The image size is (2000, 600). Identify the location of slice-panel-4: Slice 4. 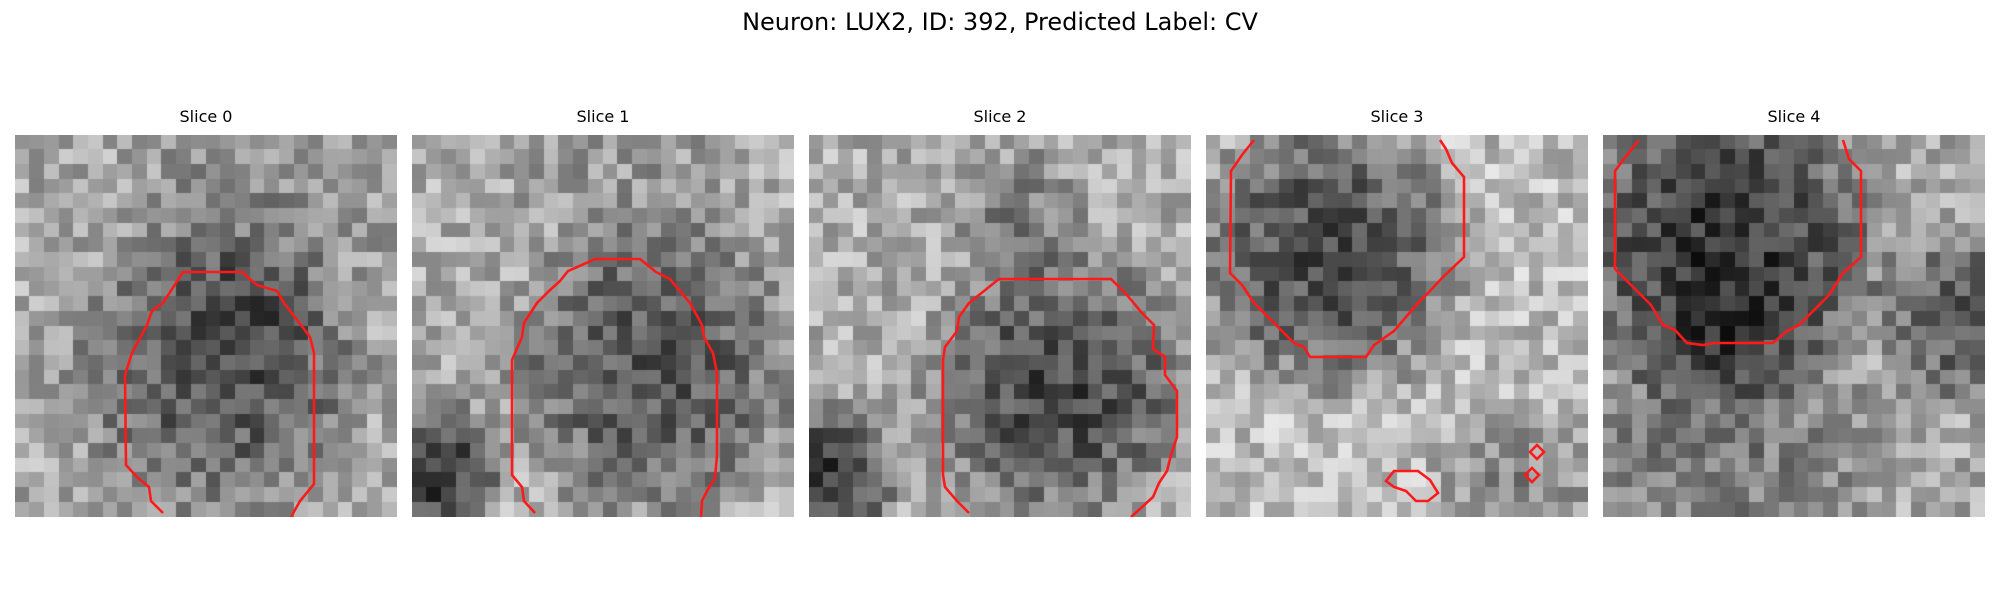
(1794, 317).